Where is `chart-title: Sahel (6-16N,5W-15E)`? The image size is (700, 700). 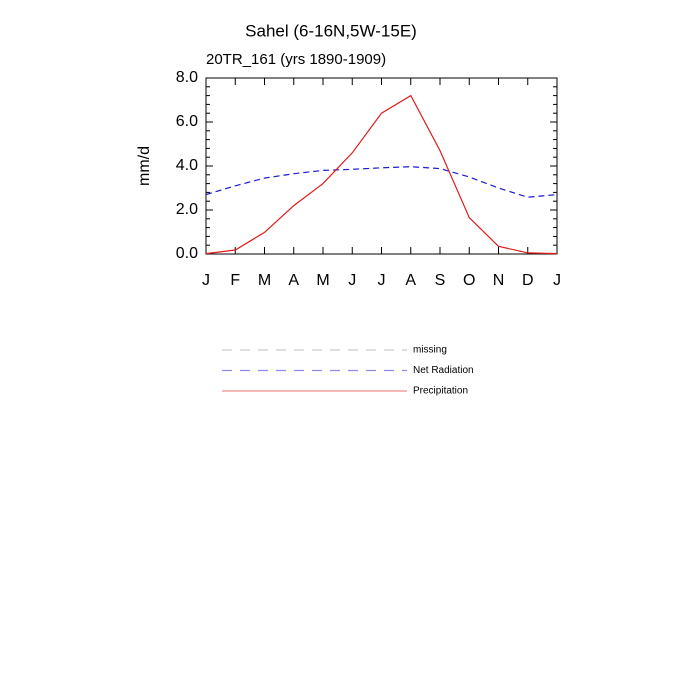 chart-title: Sahel (6-16N,5W-15E) is located at coordinates (331, 30).